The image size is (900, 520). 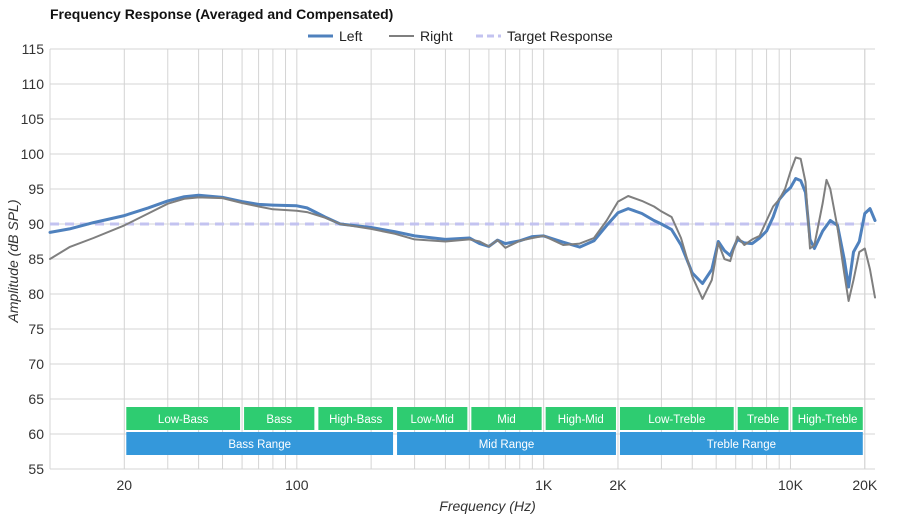 I want to click on band-label: High-Treble, so click(x=828, y=420).